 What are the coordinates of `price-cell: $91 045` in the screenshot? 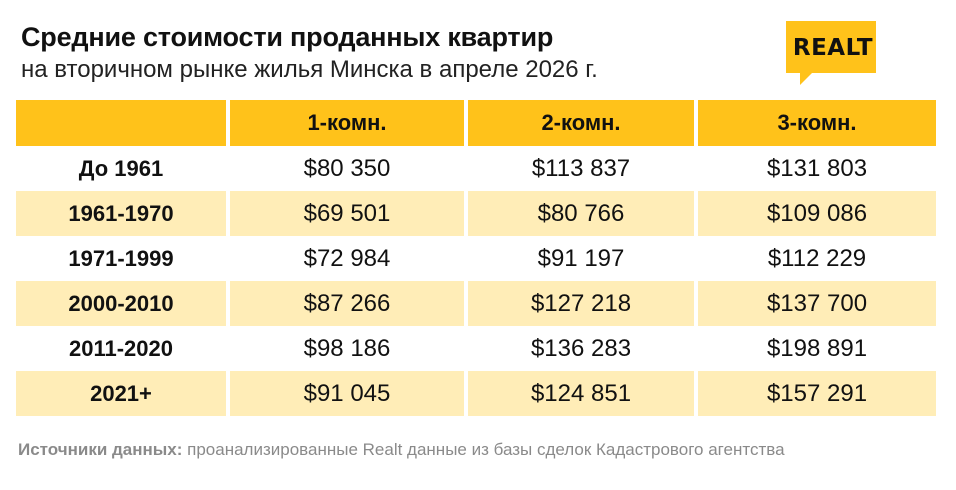 It's located at (347, 393).